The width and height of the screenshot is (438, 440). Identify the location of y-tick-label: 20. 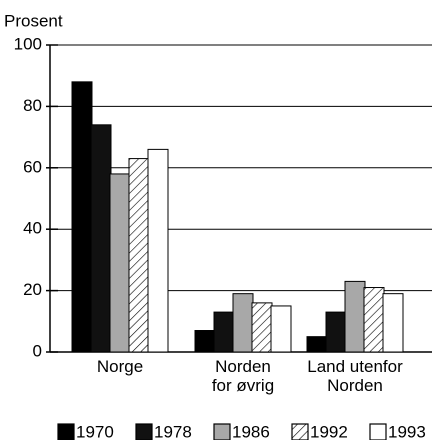
(32, 289).